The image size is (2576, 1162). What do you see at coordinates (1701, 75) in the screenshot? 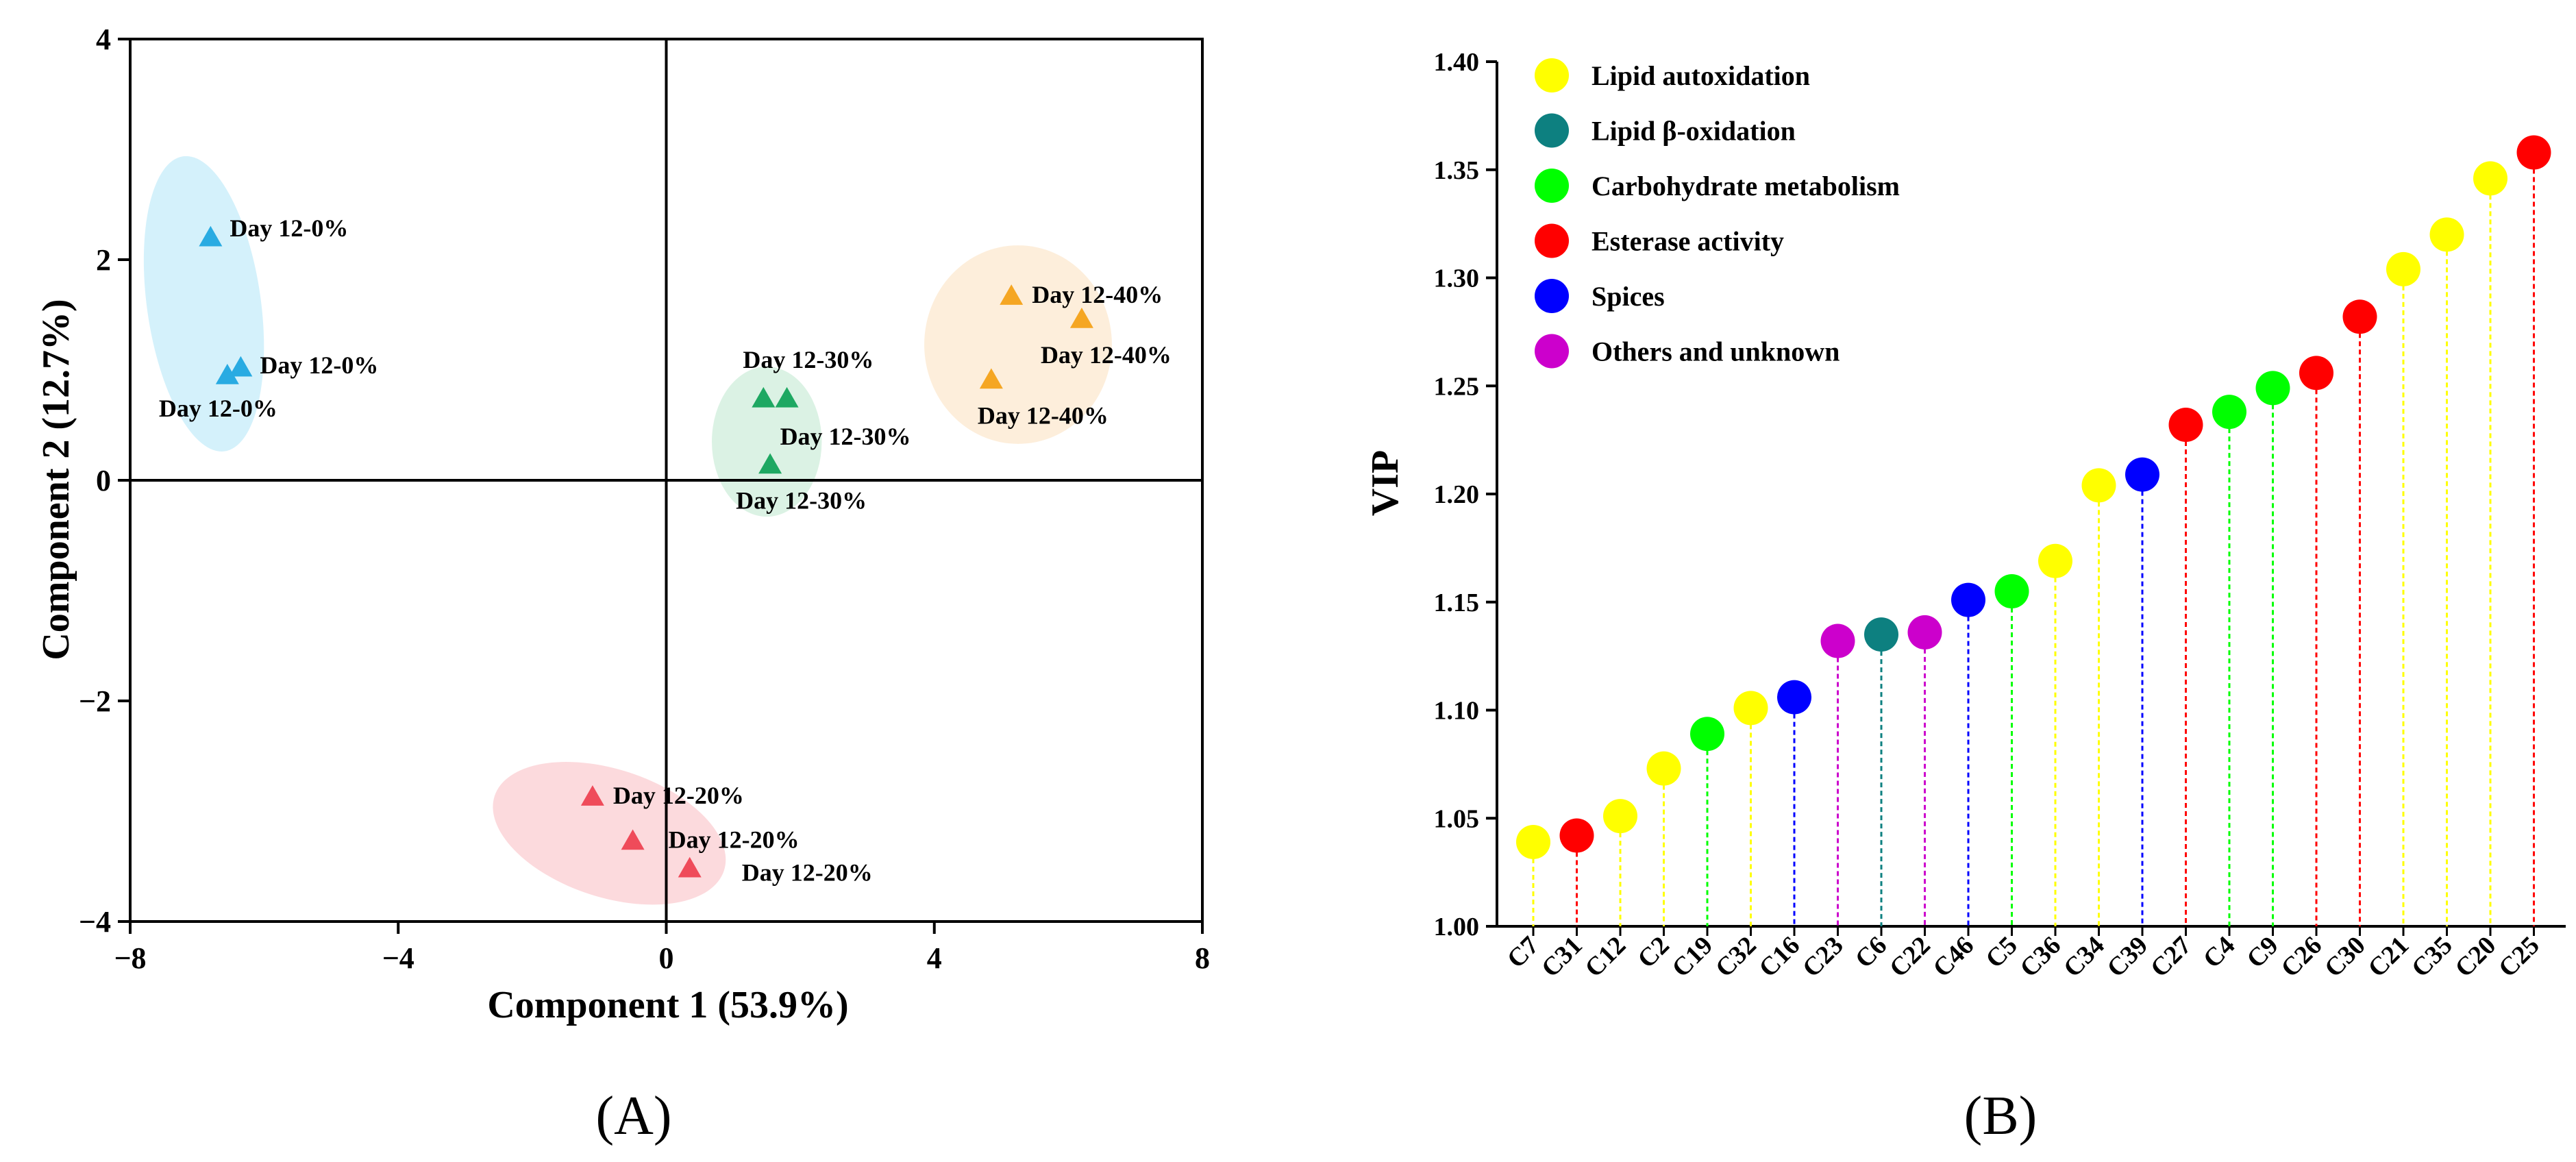
I see `legend-label: Lipid autoxidation` at bounding box center [1701, 75].